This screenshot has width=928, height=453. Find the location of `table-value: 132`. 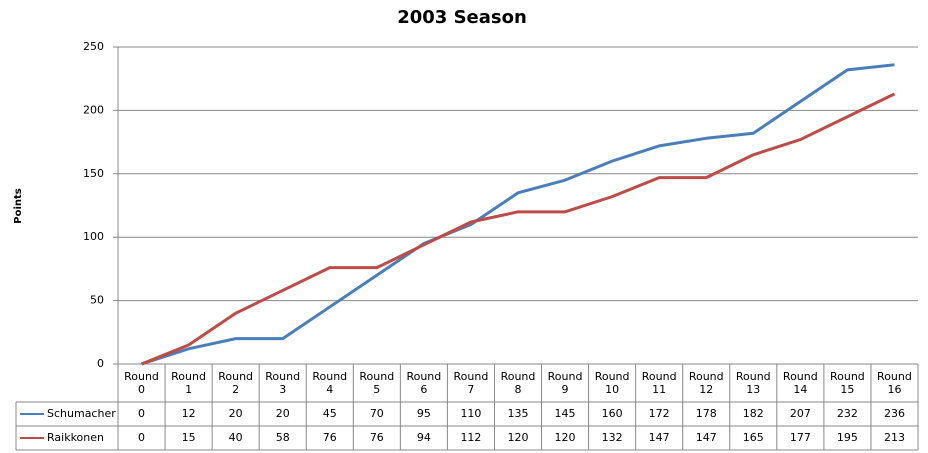

table-value: 132 is located at coordinates (612, 437).